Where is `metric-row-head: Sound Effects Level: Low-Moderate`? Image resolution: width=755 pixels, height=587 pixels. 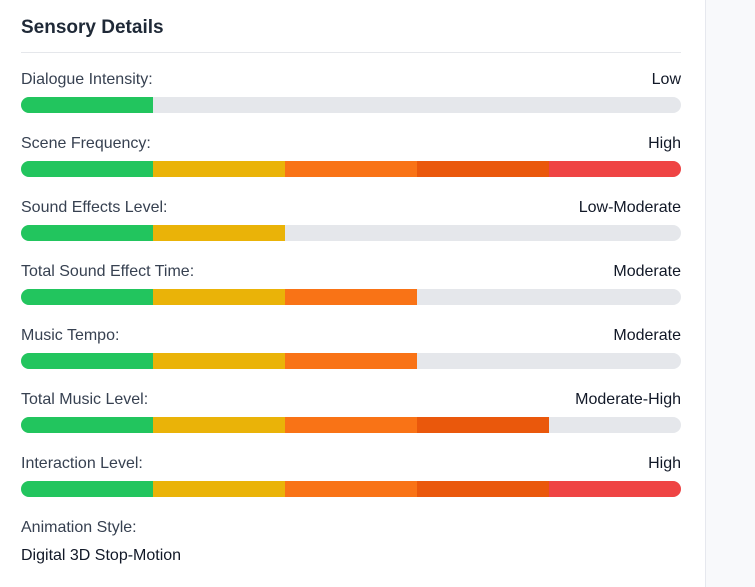 metric-row-head: Sound Effects Level: Low-Moderate is located at coordinates (351, 208).